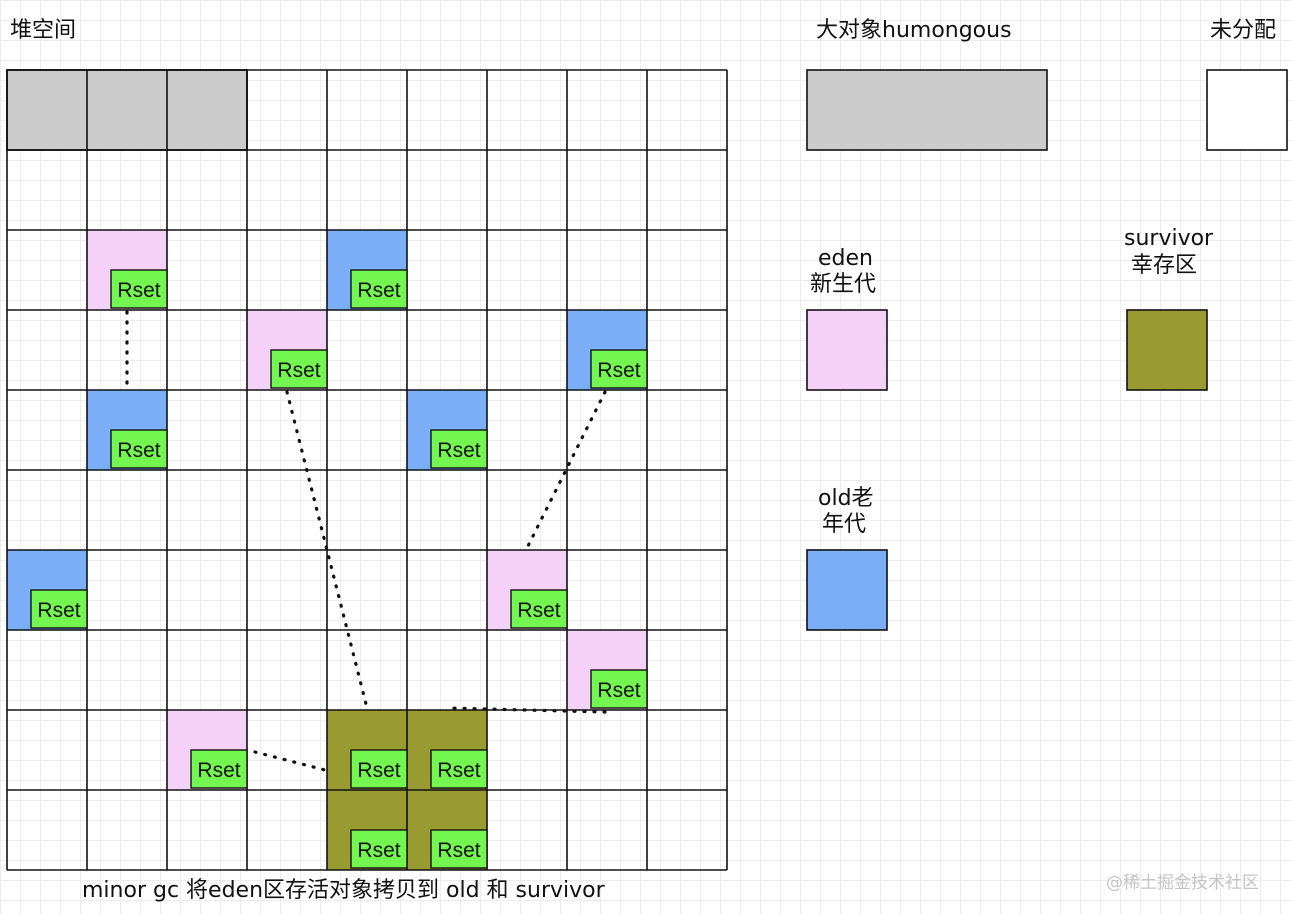 Image resolution: width=1292 pixels, height=914 pixels. I want to click on legend-old-label-2: 年代, so click(844, 524).